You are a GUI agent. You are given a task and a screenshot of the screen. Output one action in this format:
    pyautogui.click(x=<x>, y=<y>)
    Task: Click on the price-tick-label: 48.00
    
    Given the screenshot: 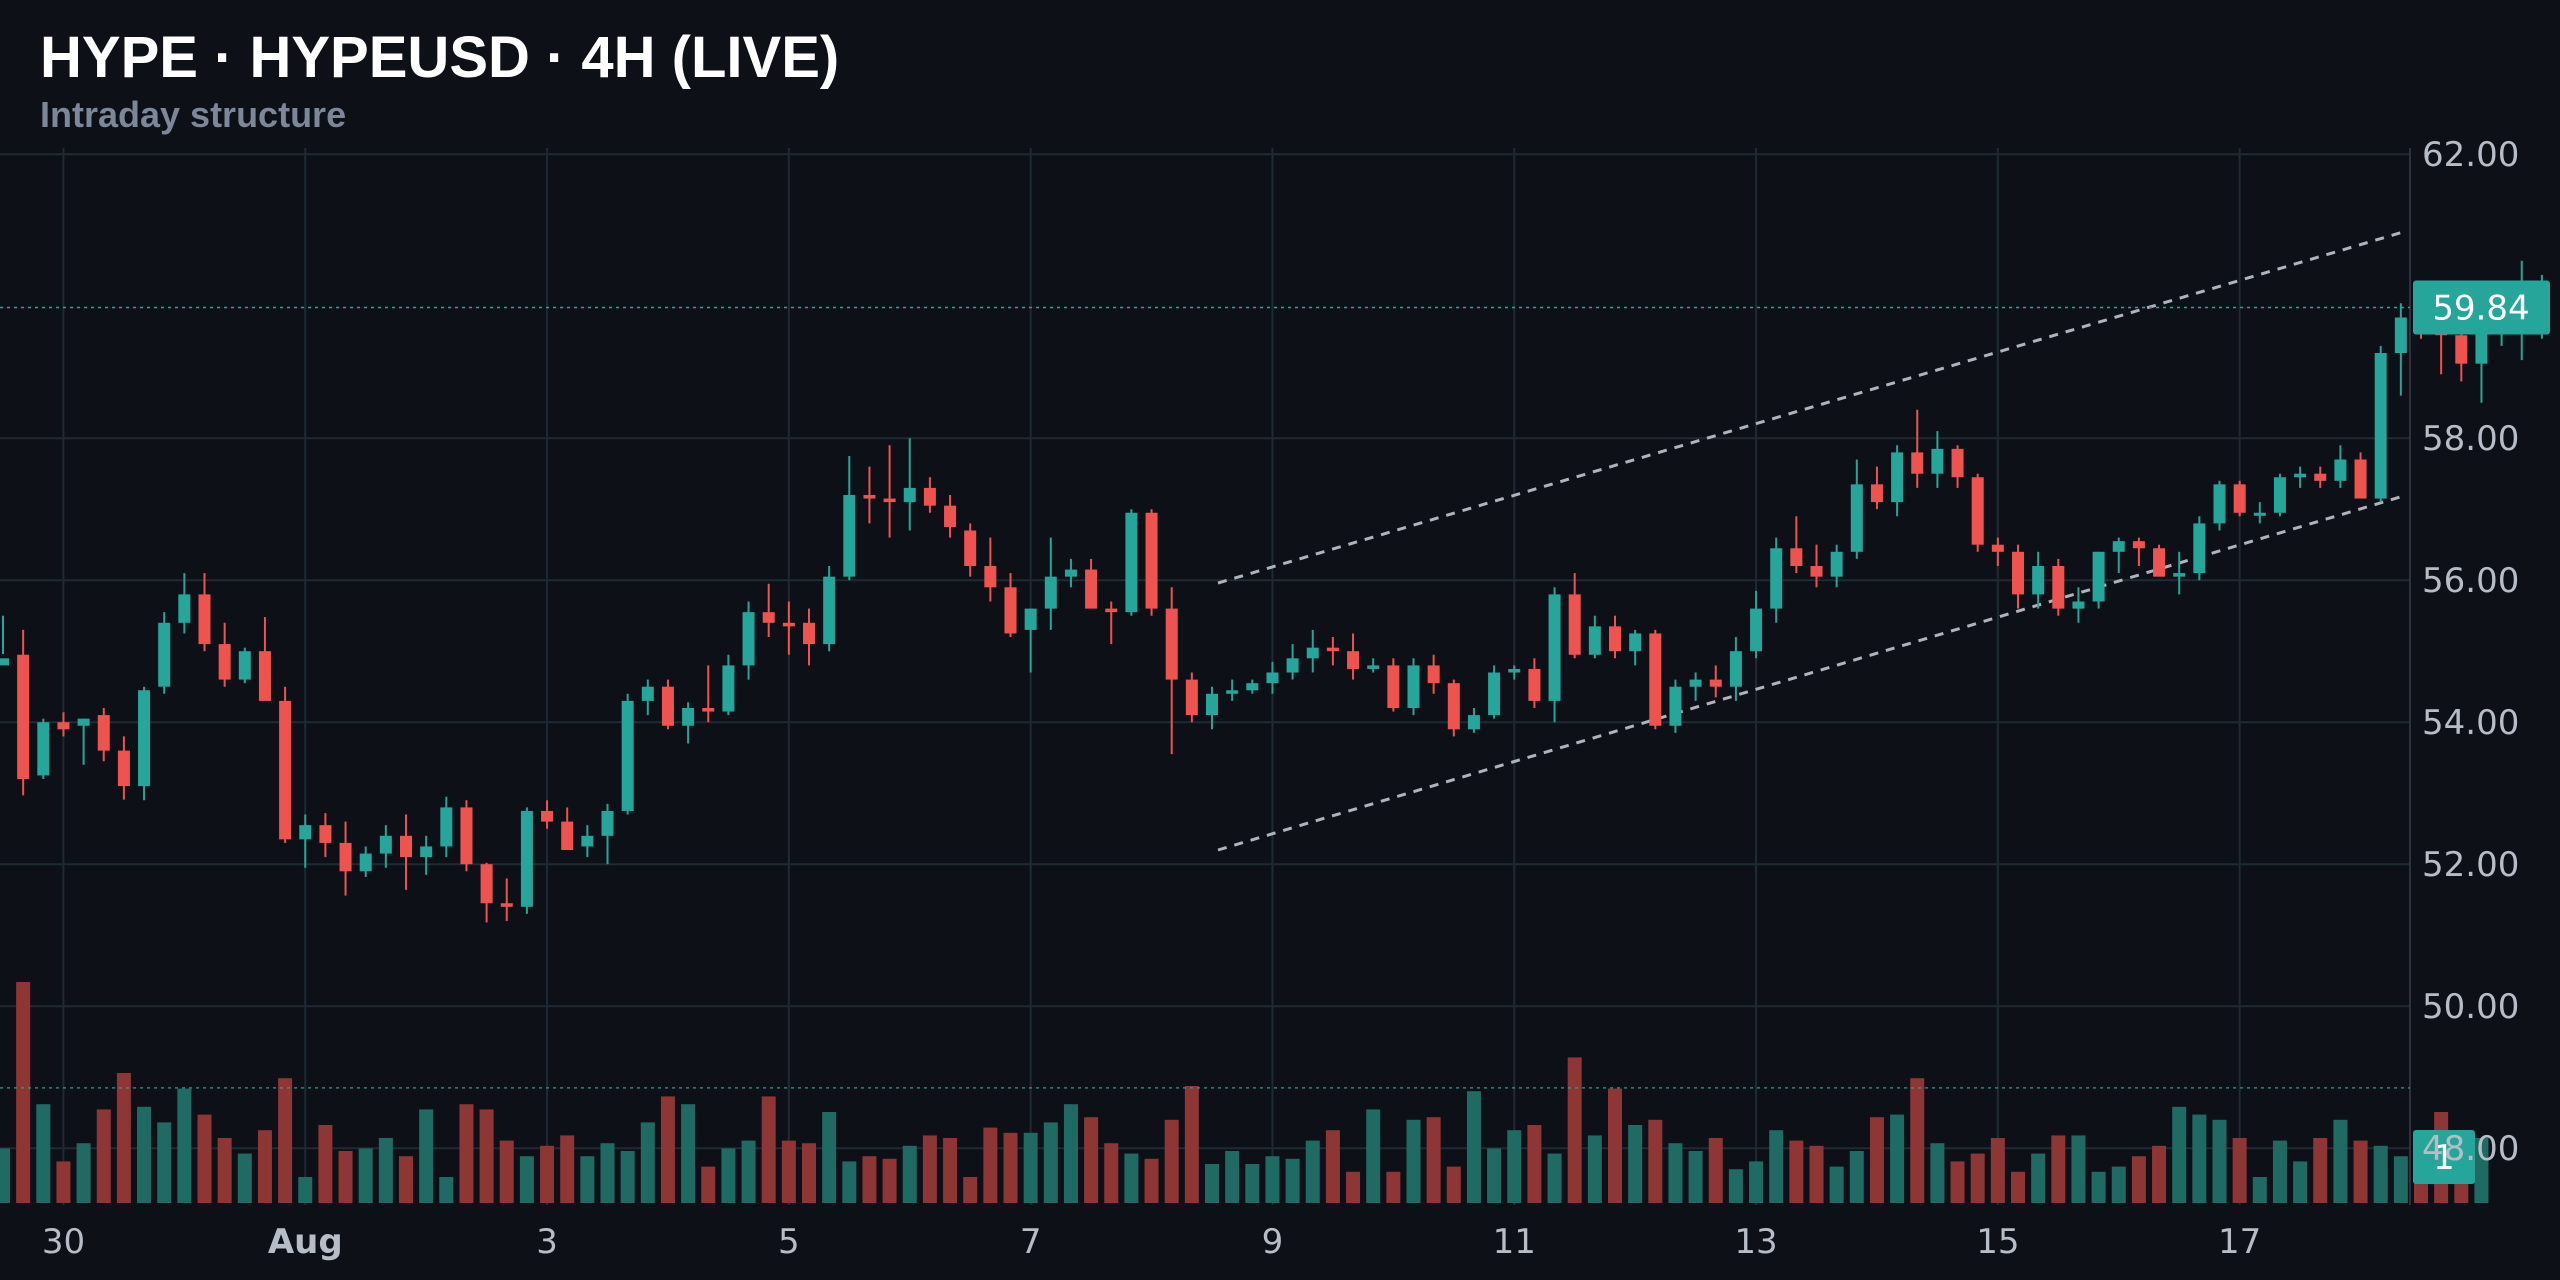 What is the action you would take?
    pyautogui.click(x=2470, y=1149)
    